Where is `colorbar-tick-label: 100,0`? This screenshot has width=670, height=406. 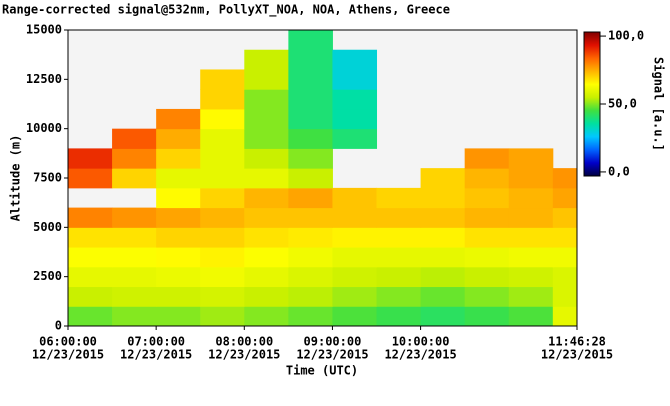 colorbar-tick-label: 100,0 is located at coordinates (626, 36).